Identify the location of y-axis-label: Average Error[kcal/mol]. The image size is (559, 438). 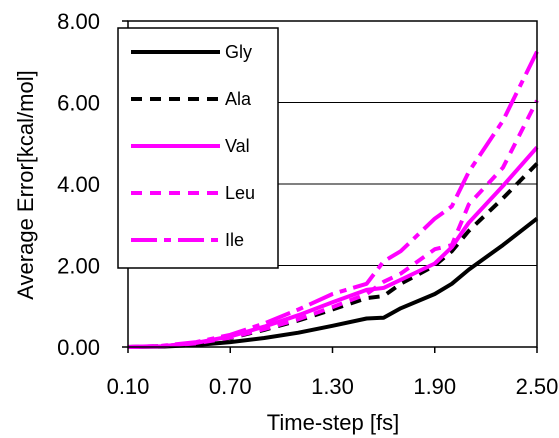
(25, 184).